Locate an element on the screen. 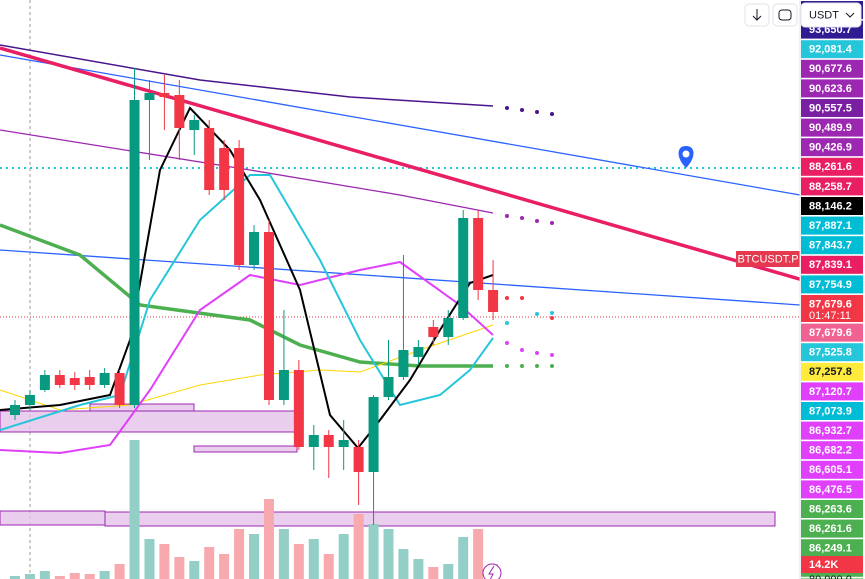  price-text: 90,677.6 is located at coordinates (830, 69).